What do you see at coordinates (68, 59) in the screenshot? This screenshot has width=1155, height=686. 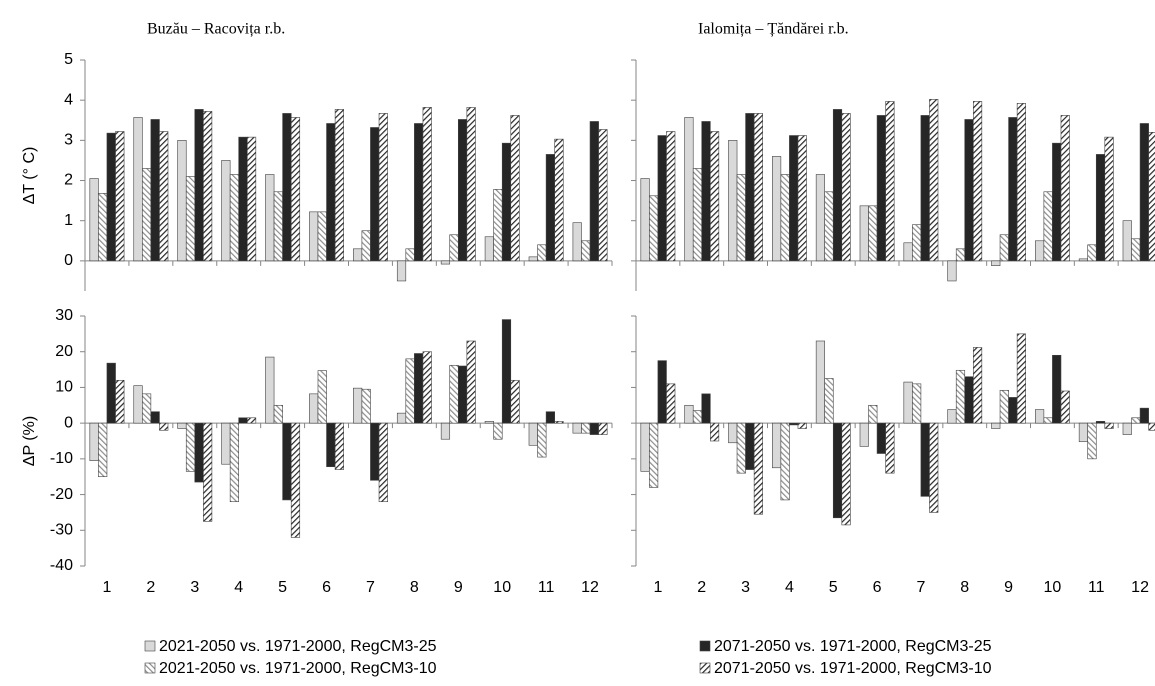 I see `y-tick-label: 5` at bounding box center [68, 59].